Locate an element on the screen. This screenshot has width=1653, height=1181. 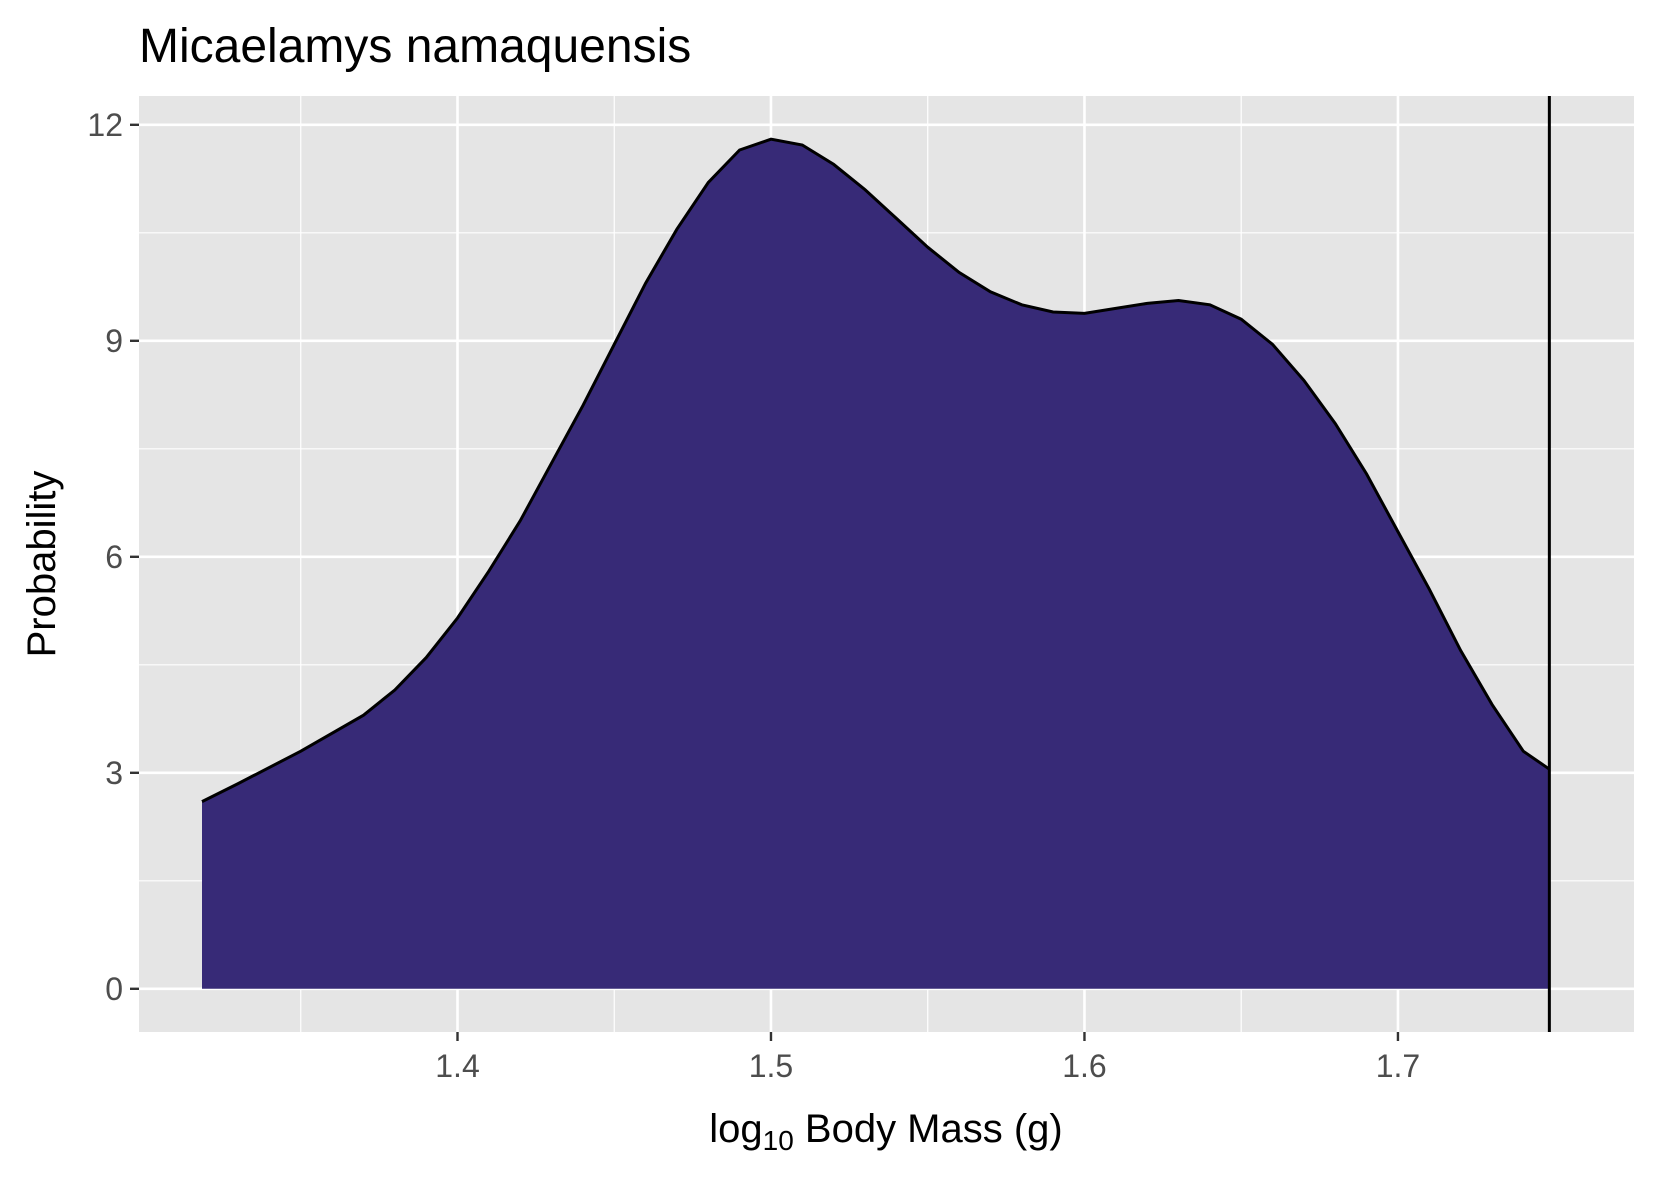
y-tick-label: 12 is located at coordinates (105, 125).